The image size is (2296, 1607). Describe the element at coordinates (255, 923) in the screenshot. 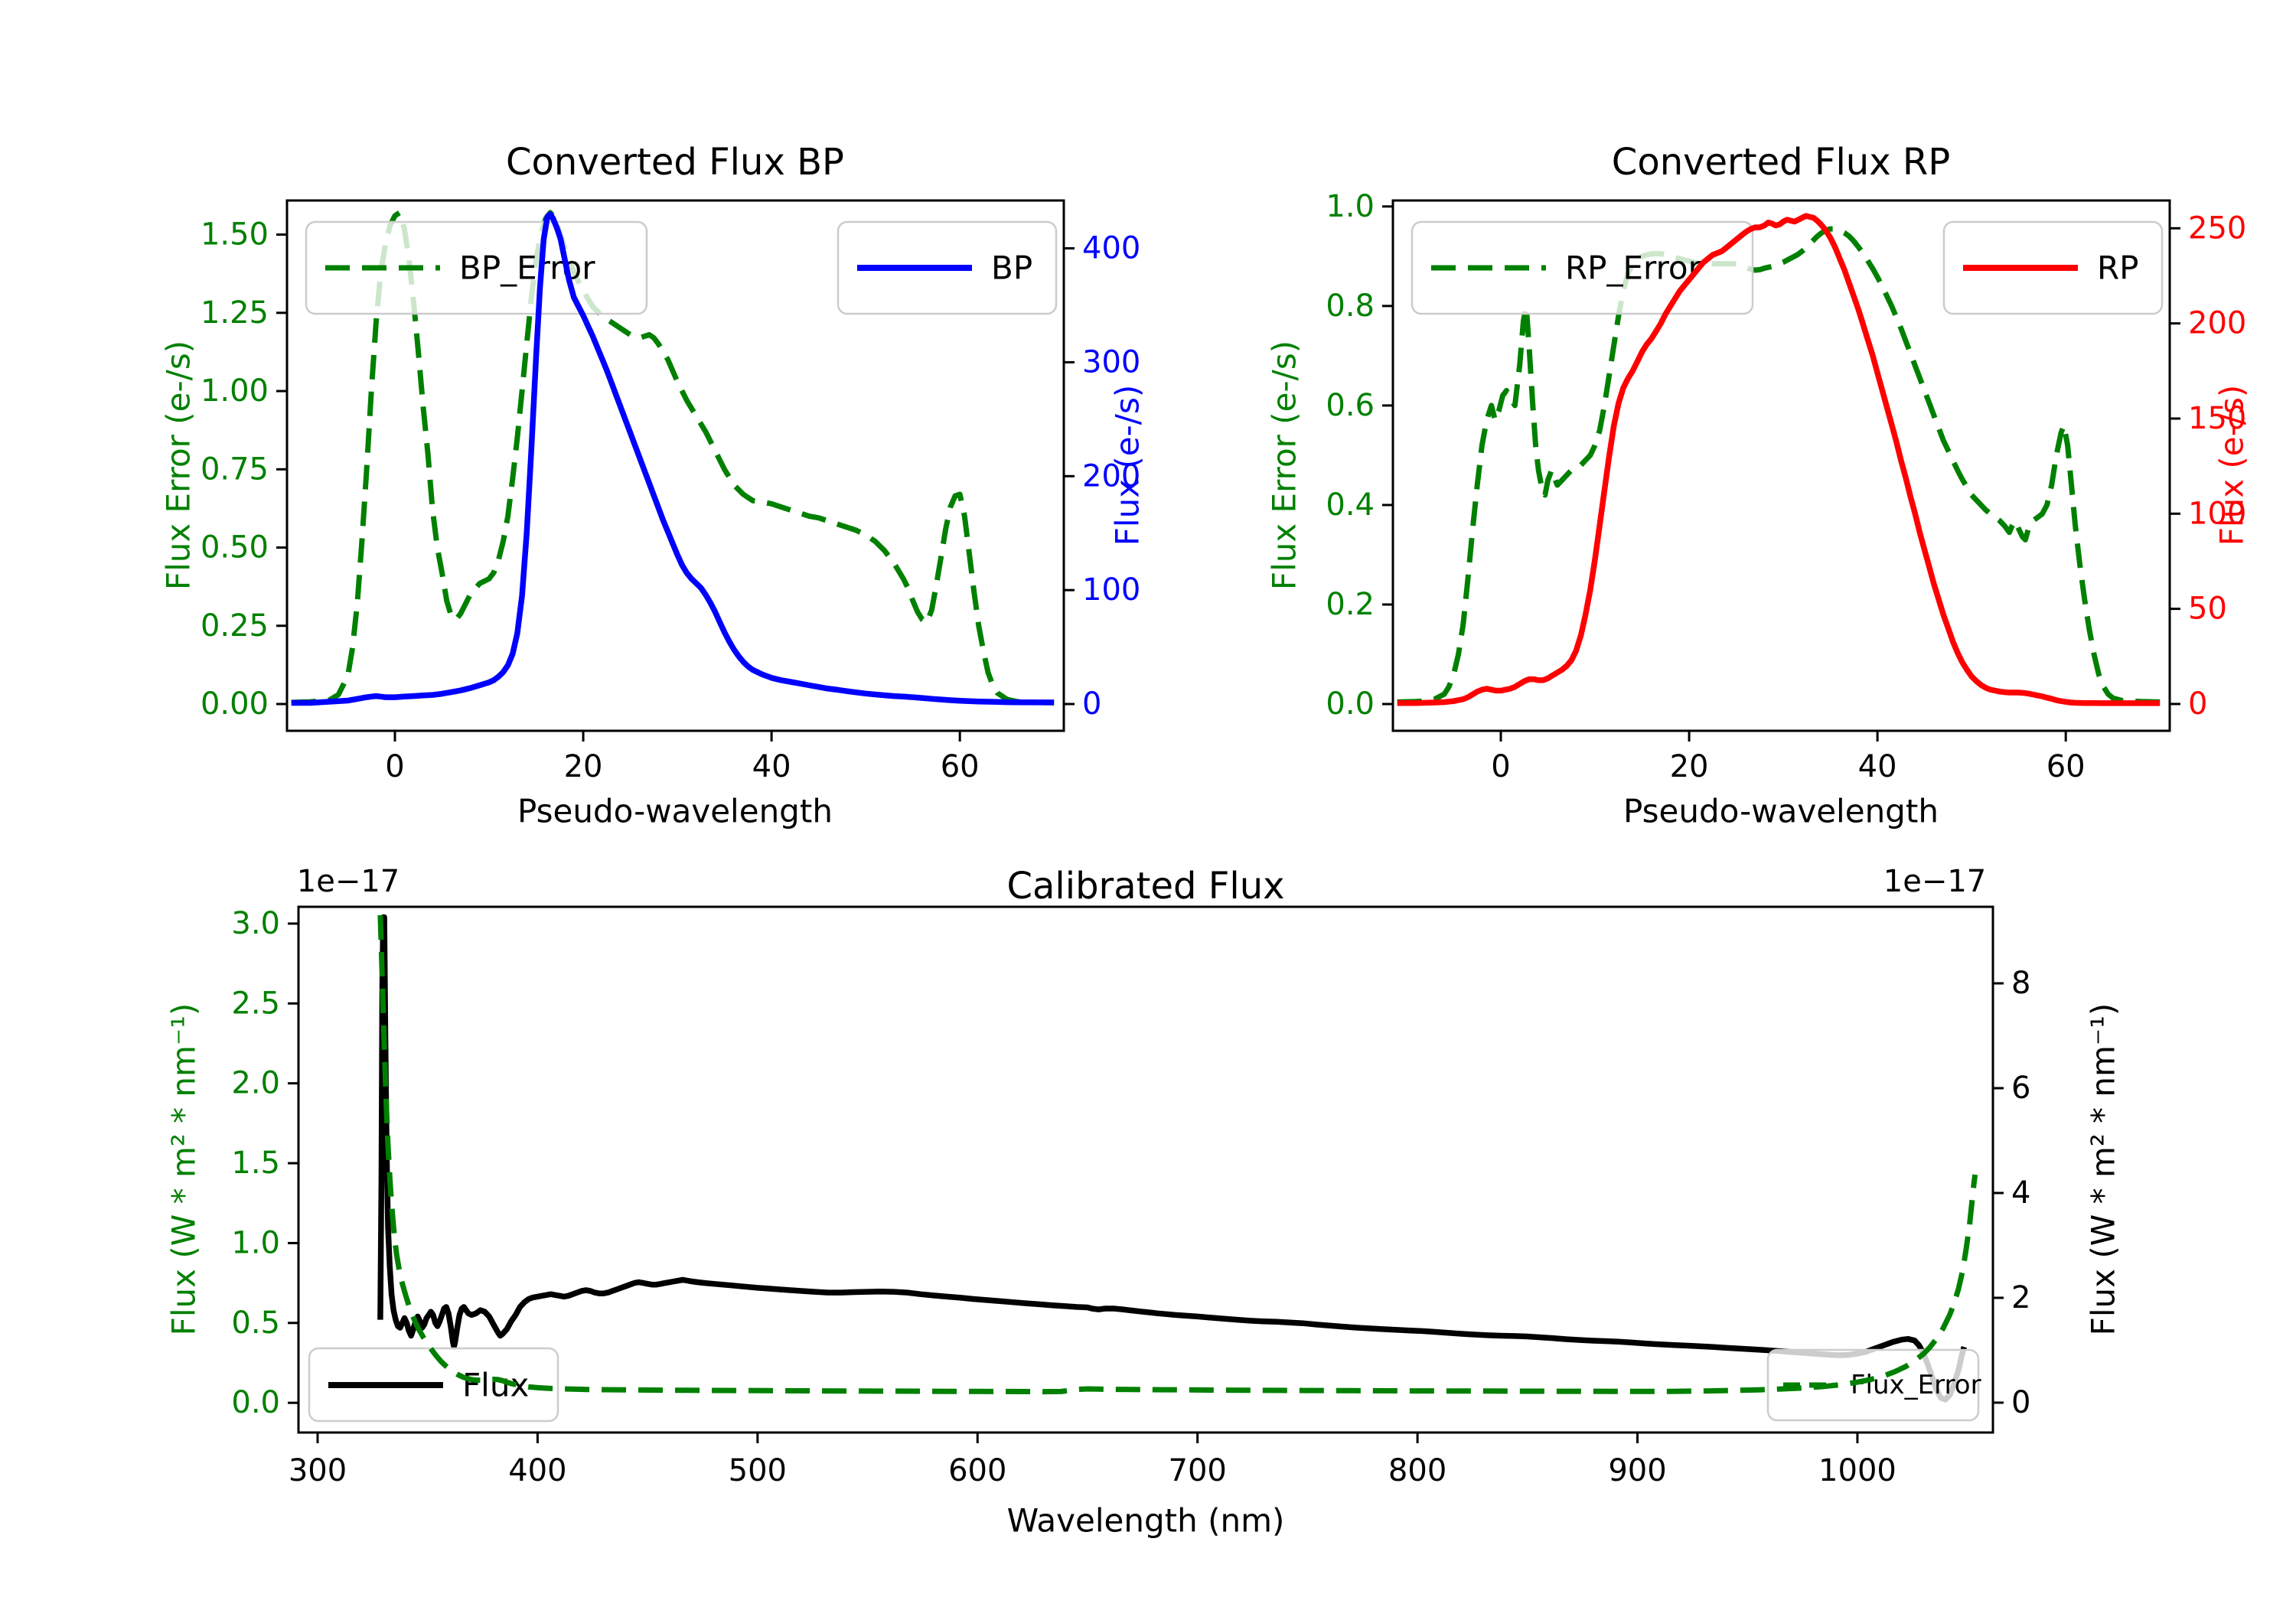

I see `y-tick-label-left: 3.0` at that location.